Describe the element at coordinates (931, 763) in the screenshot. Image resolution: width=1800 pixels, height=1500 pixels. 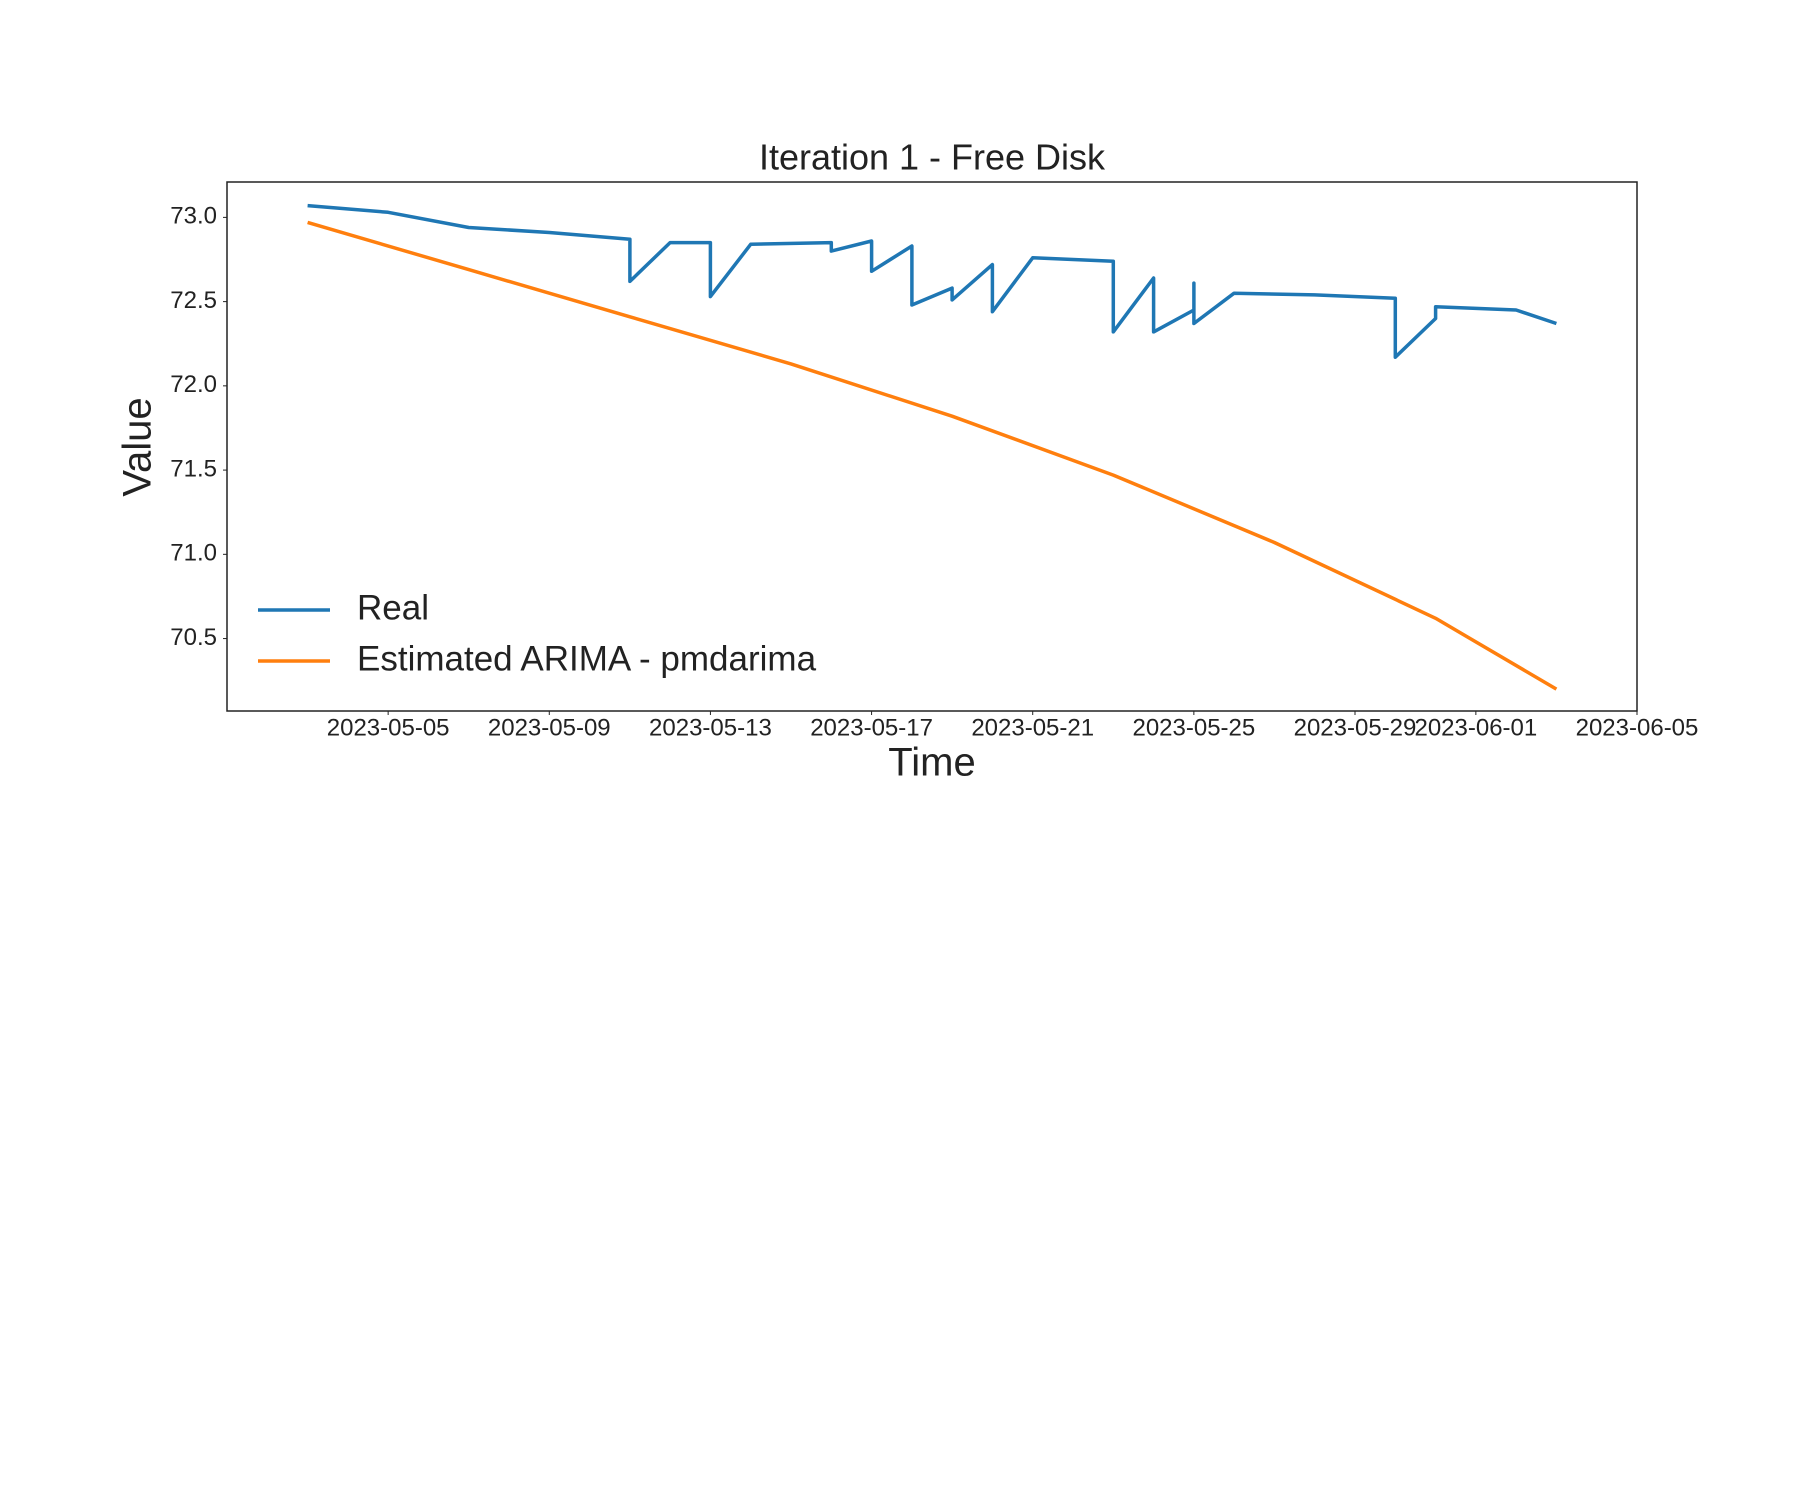
I see `x-axis-label: Time` at that location.